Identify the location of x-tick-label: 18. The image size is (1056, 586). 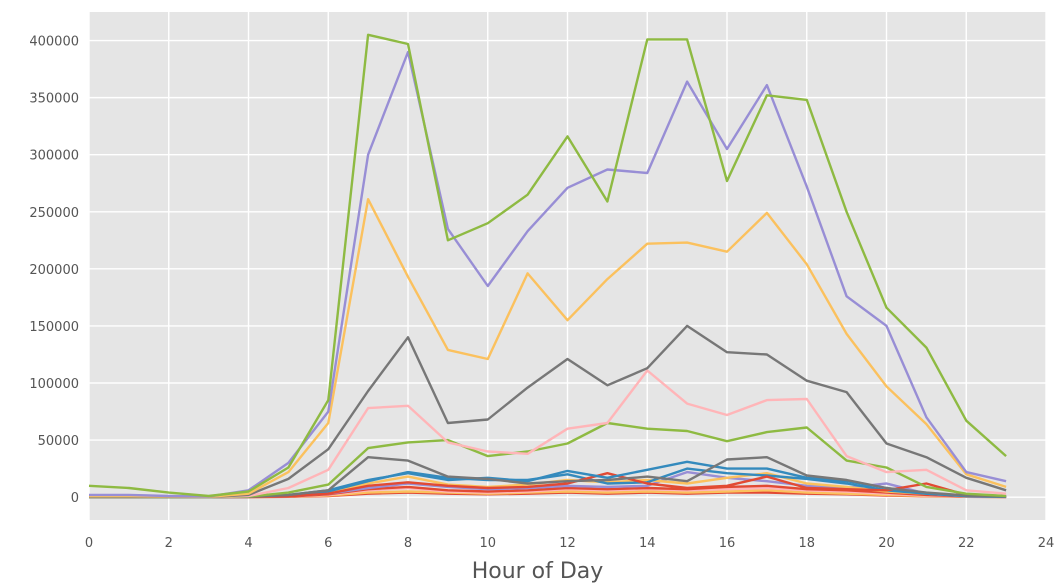
(806, 543).